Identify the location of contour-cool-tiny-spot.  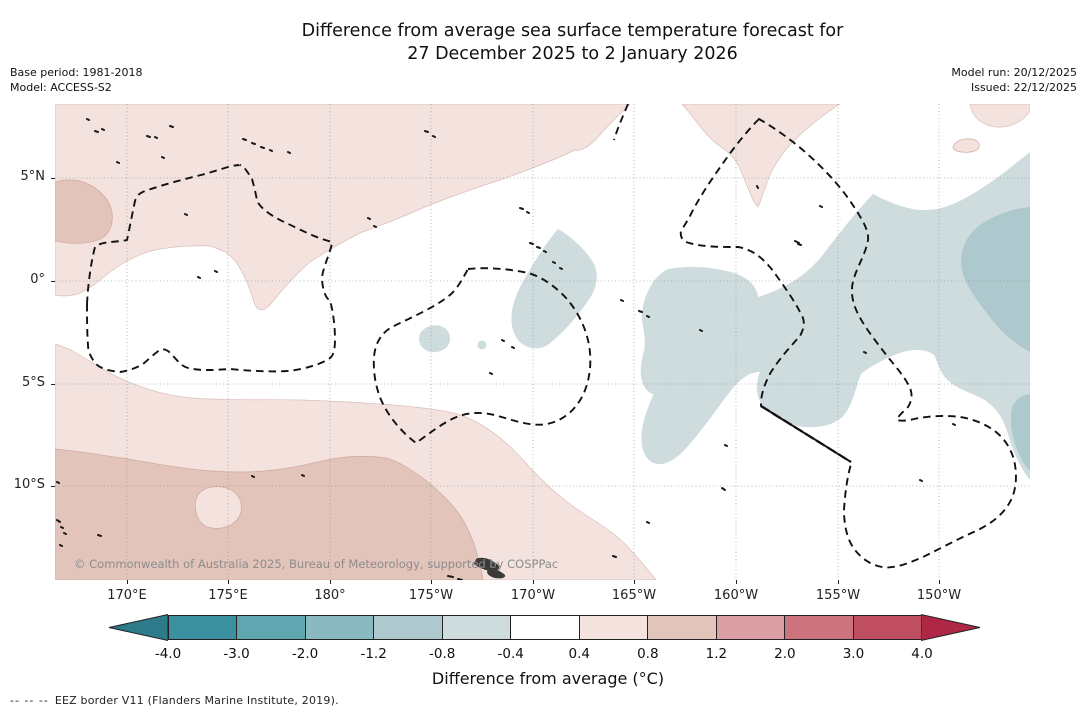
(482, 345).